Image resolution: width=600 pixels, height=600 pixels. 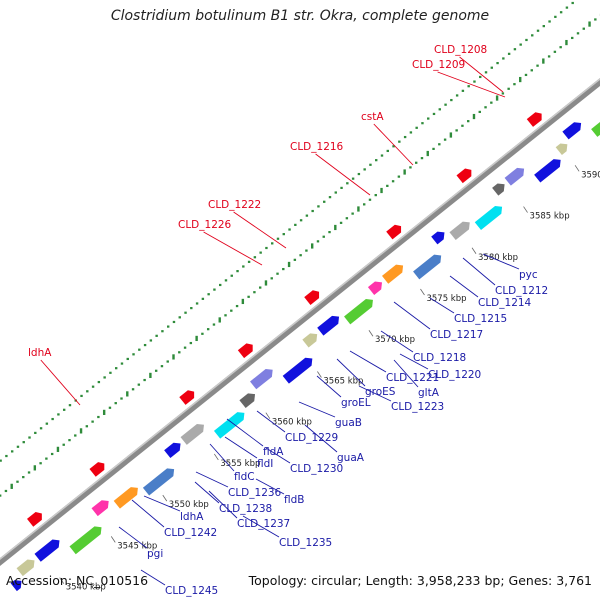 I want to click on gene-label-reverse: guaA, so click(x=351, y=458).